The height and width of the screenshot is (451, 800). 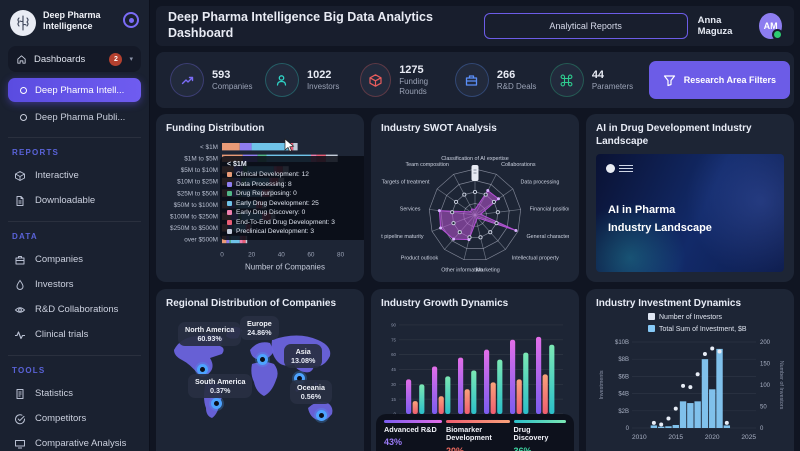 I want to click on svg-text: $4B, so click(x=623, y=395).